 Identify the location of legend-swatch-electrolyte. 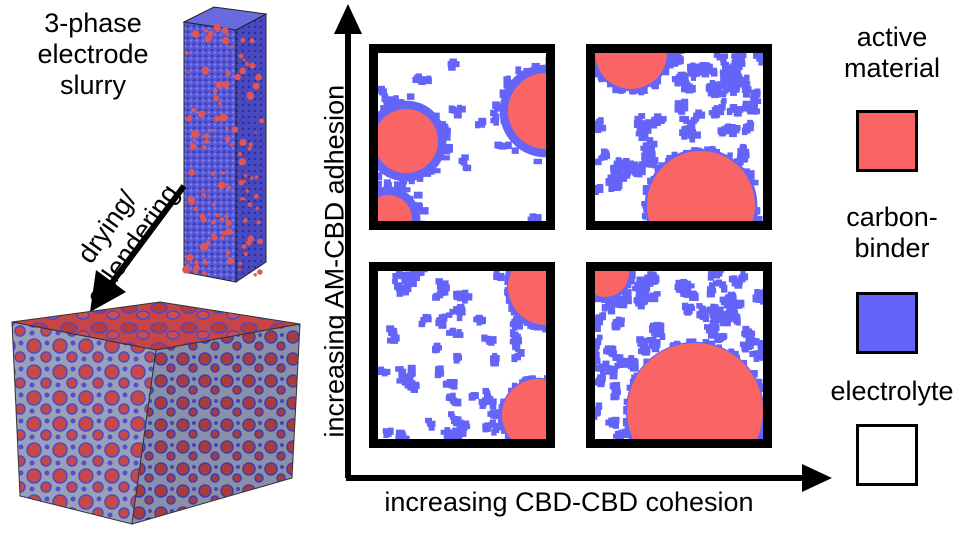
(887, 455).